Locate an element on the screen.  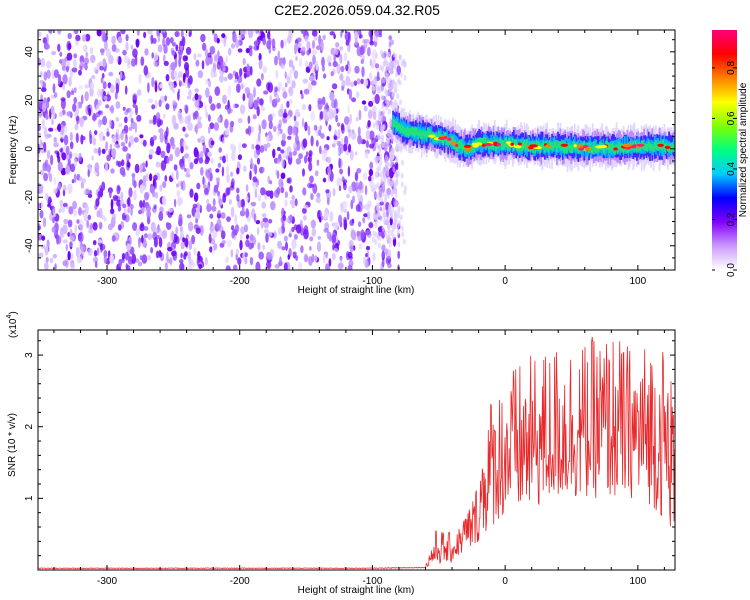
y-tick-label: 1 is located at coordinates (29, 498).